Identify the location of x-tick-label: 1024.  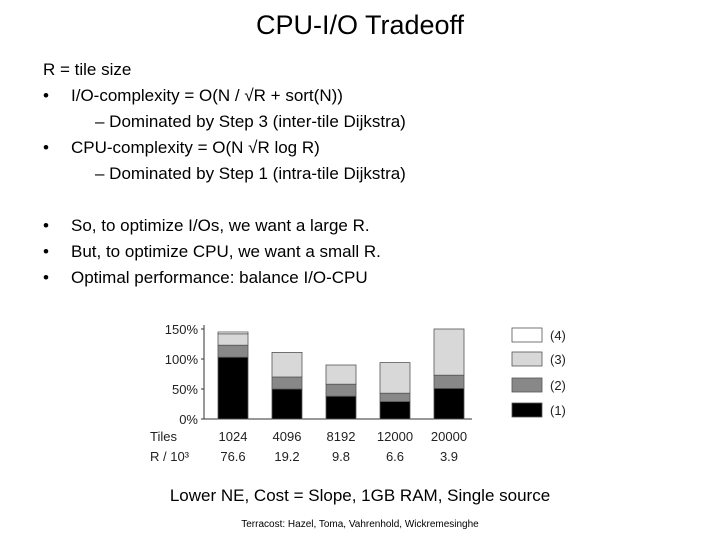
(233, 436).